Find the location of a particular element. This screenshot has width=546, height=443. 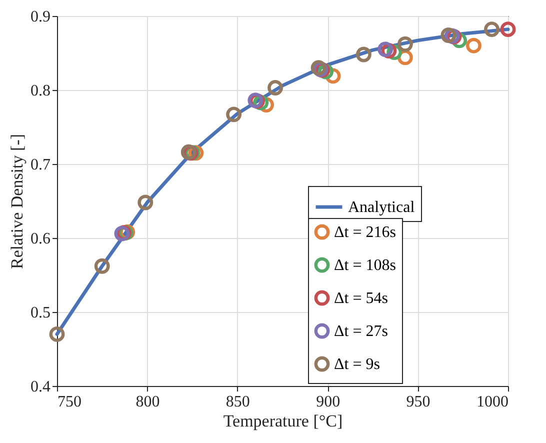

legend-label: Δt = 108s is located at coordinates (365, 265).